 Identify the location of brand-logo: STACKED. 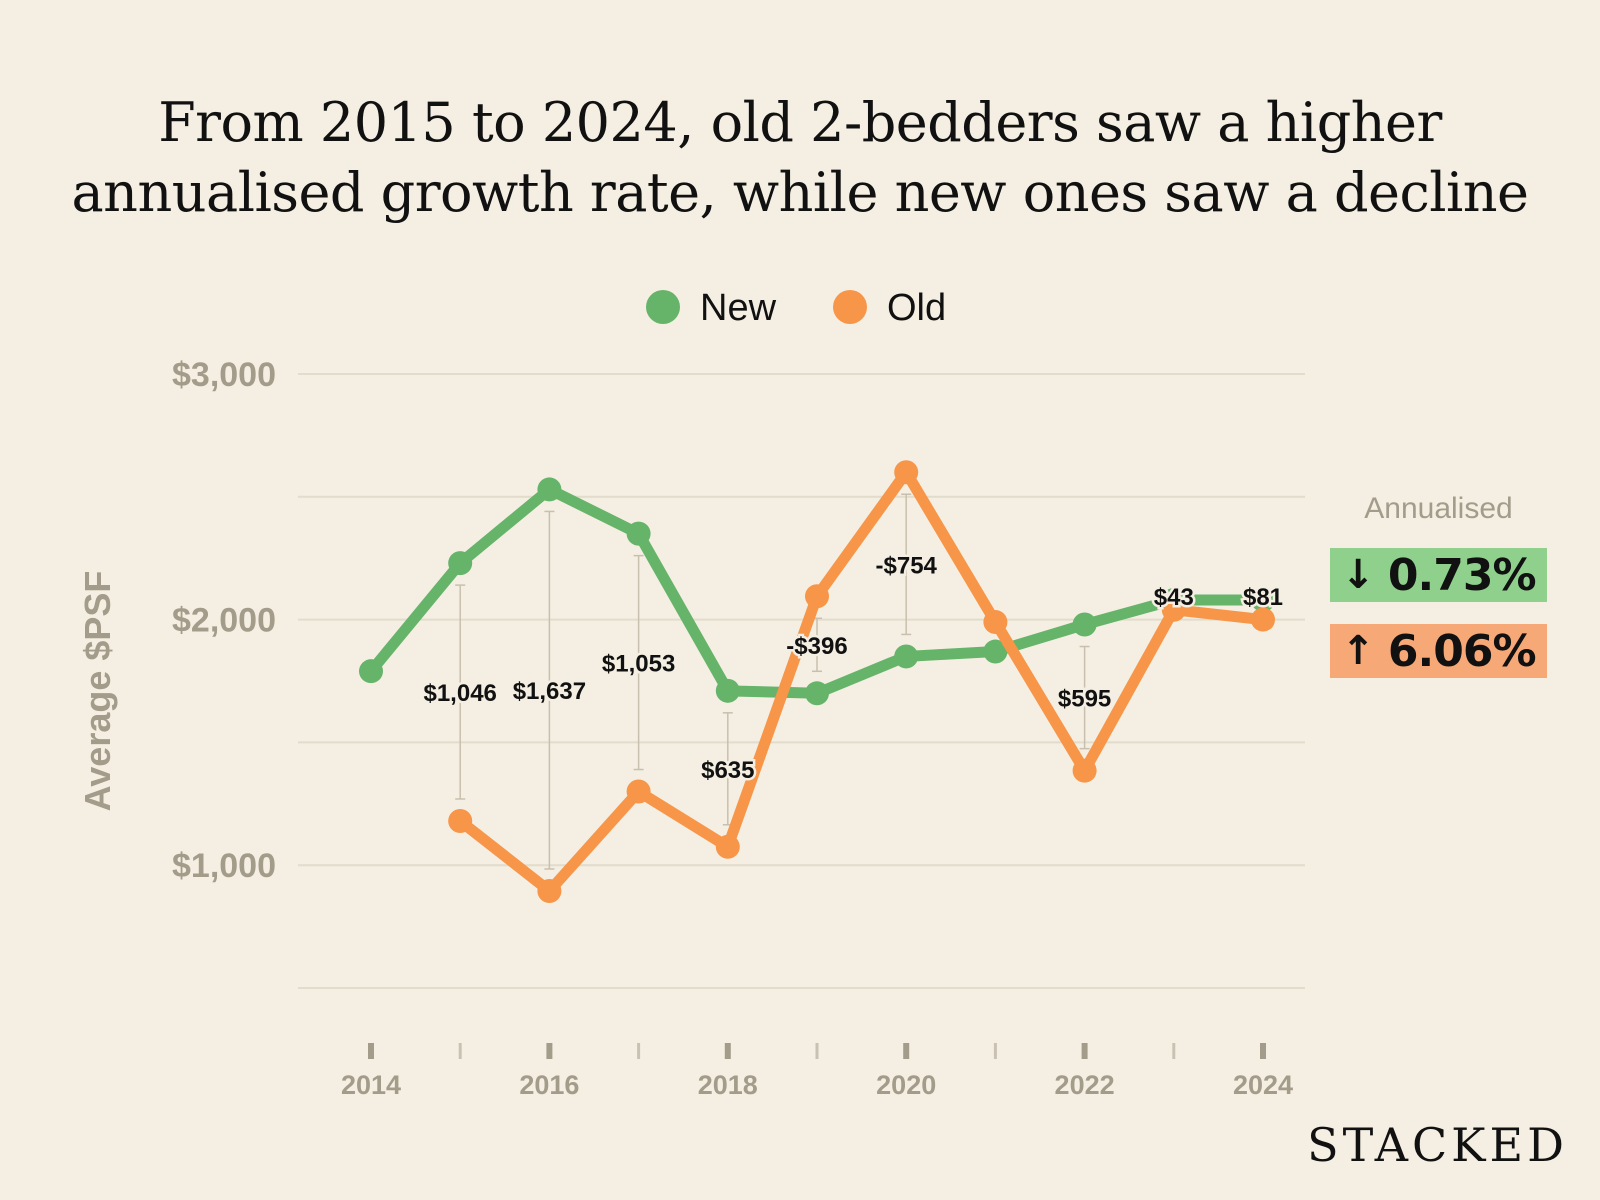
(1437, 1145).